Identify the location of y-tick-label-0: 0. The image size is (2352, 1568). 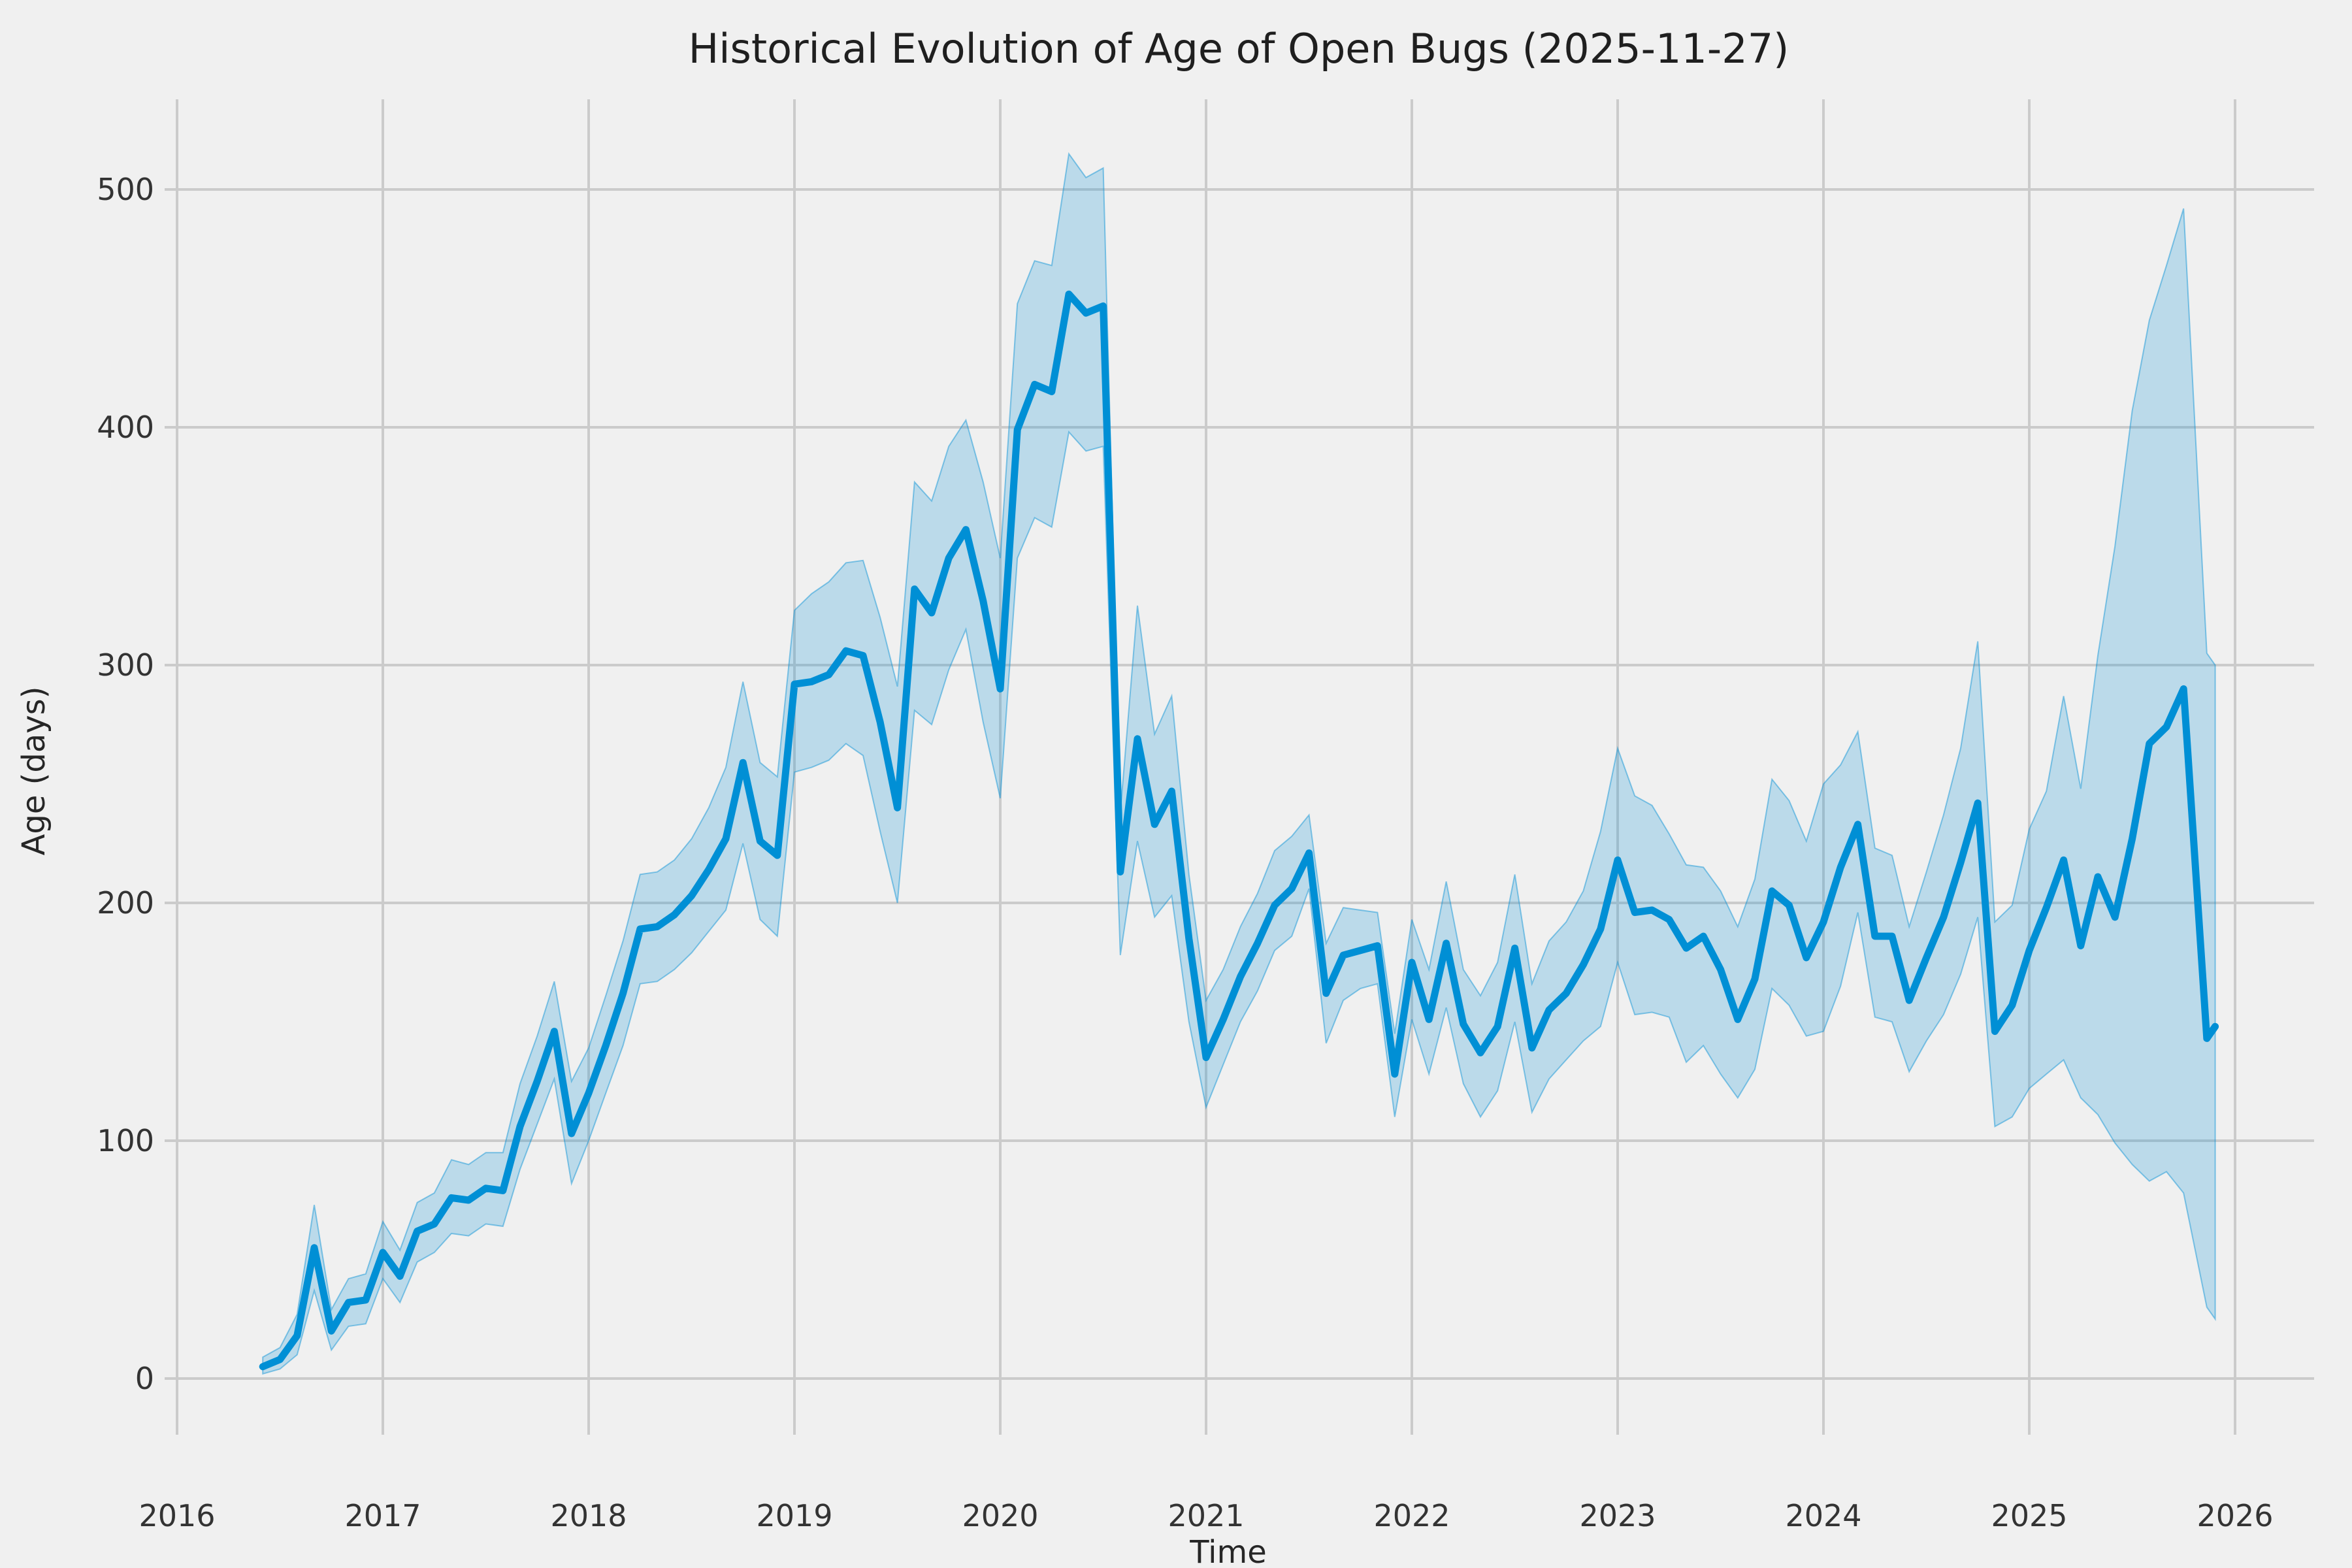
(144, 1378).